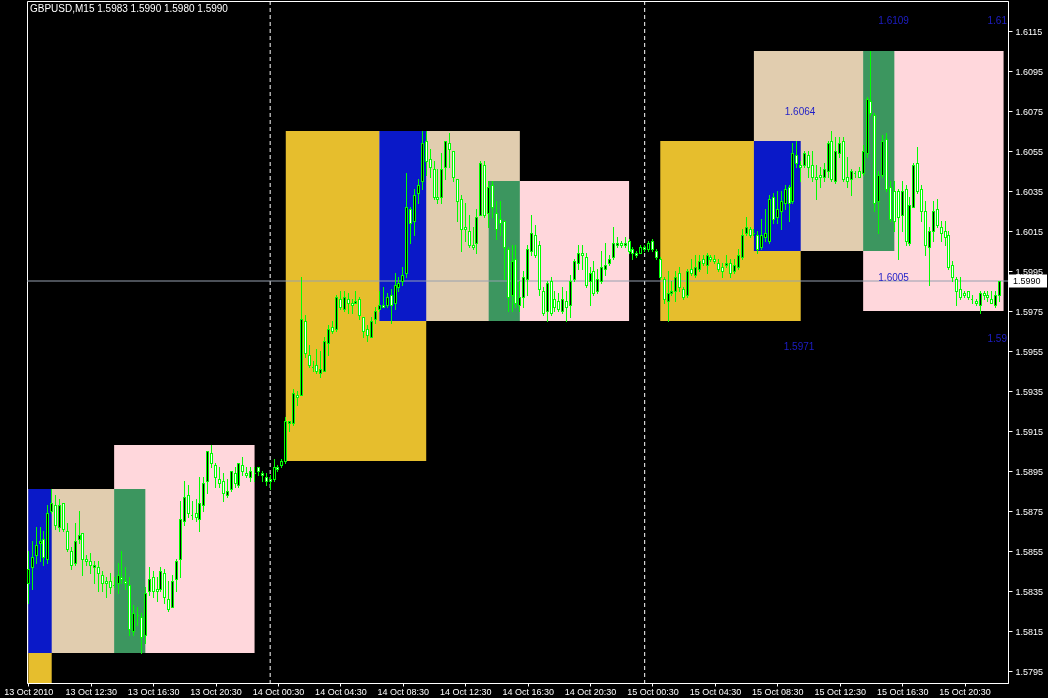  Describe the element at coordinates (1027, 281) in the screenshot. I see `ref-line-label: 1.5990` at that location.